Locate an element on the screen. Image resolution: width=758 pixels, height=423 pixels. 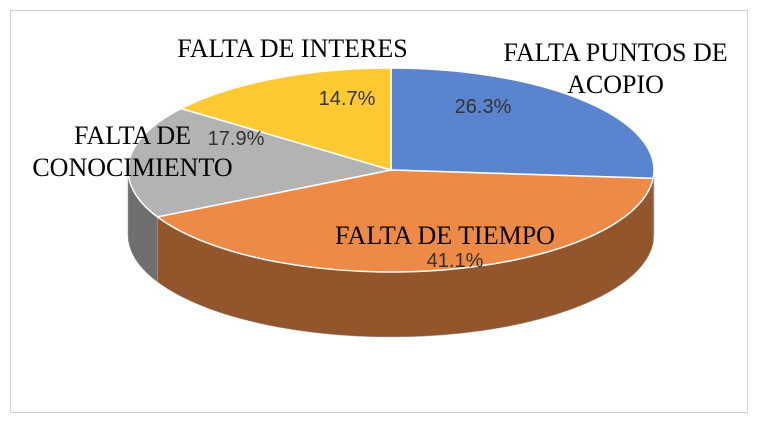
value-label: 41.1% is located at coordinates (455, 261).